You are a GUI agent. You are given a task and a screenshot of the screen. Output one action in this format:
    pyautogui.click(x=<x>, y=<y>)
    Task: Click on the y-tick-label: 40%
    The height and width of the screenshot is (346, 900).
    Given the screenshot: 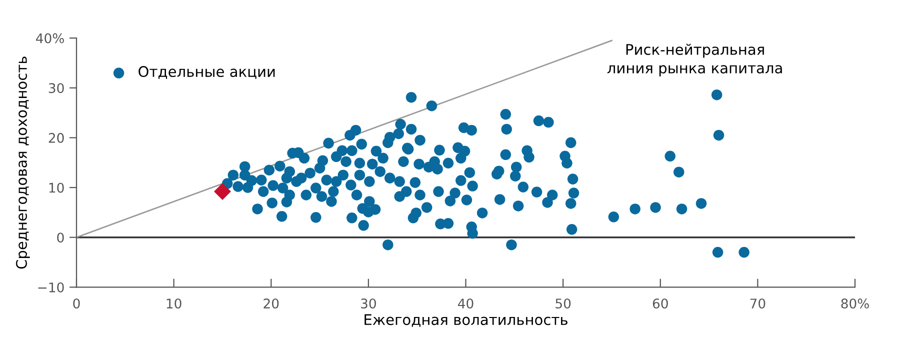 What is the action you would take?
    pyautogui.click(x=50, y=38)
    